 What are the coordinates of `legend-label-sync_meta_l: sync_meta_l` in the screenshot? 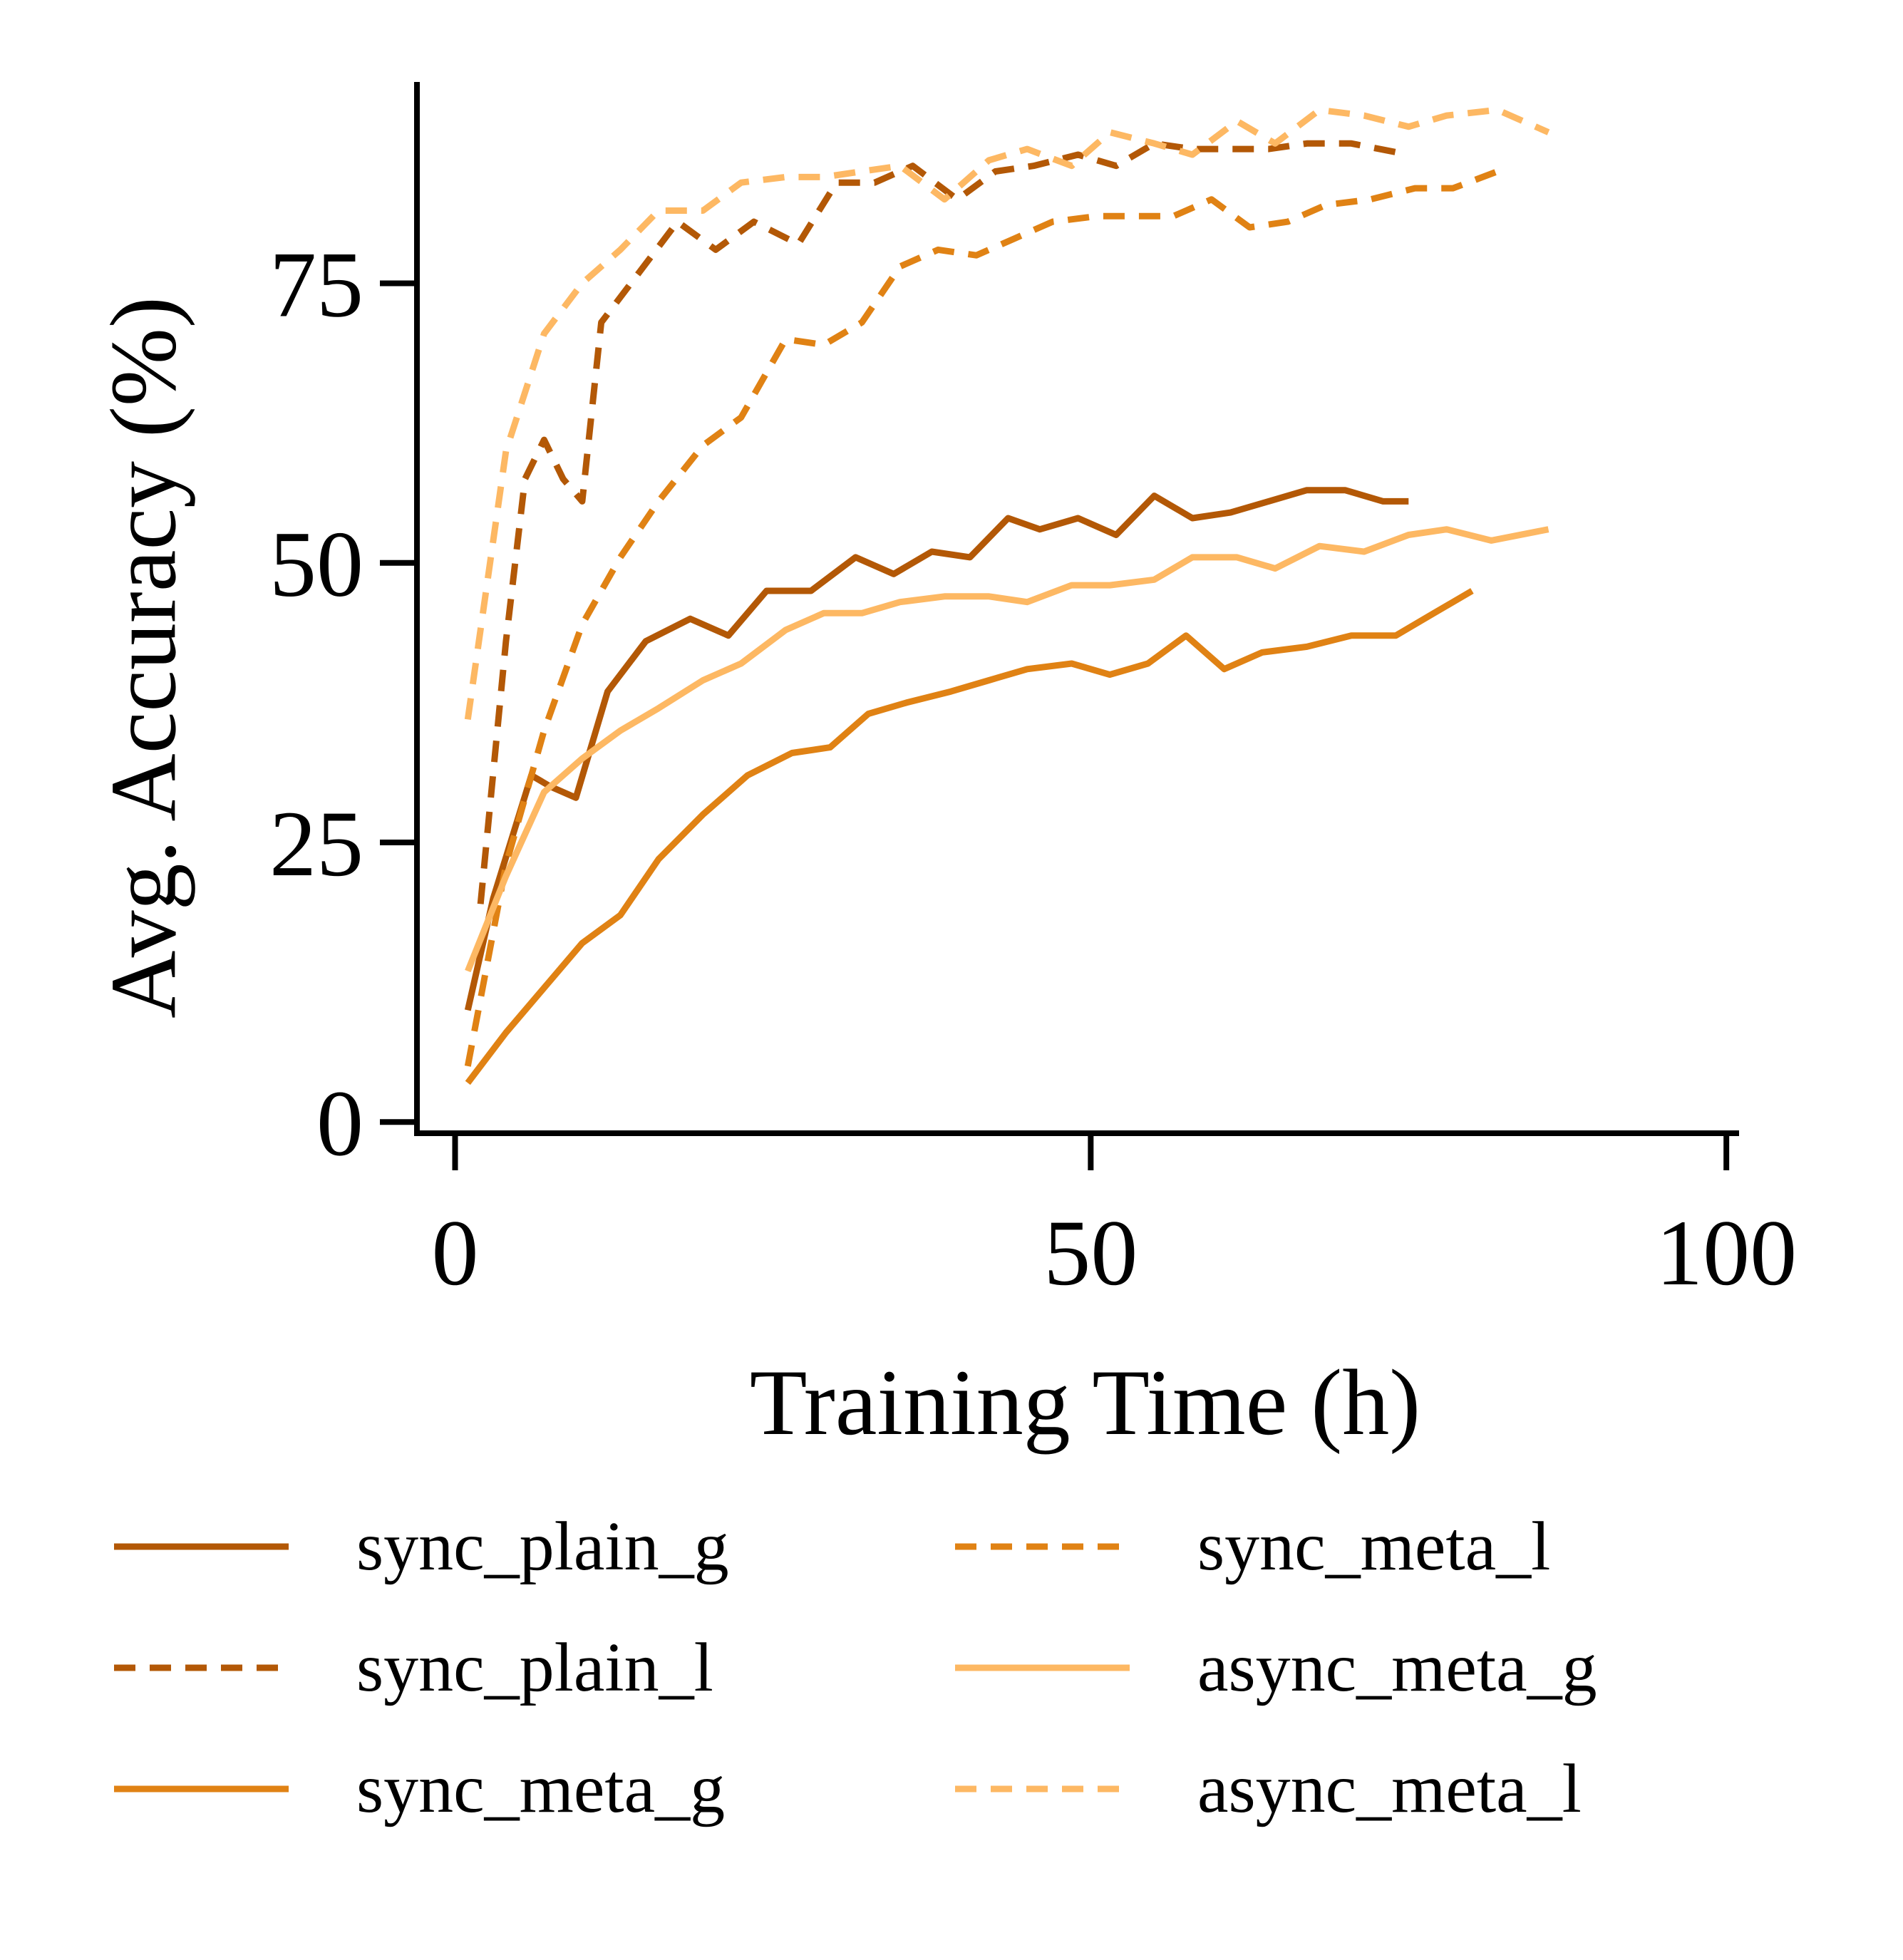 It's located at (1374, 1546).